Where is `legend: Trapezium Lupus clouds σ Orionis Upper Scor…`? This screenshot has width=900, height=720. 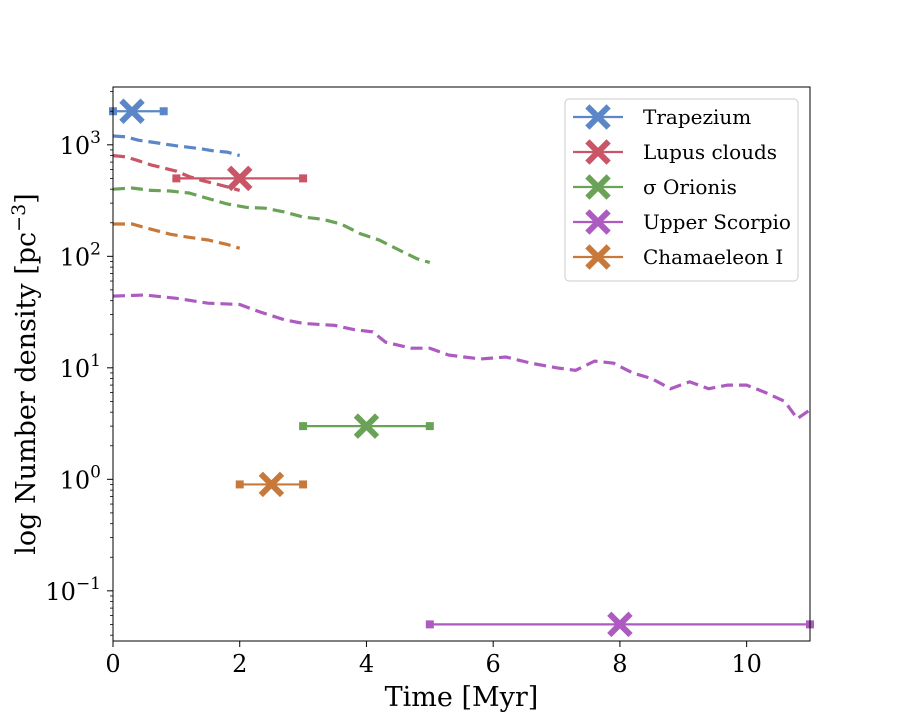
legend: Trapezium Lupus clouds σ Orionis Upper Scor… is located at coordinates (681, 190).